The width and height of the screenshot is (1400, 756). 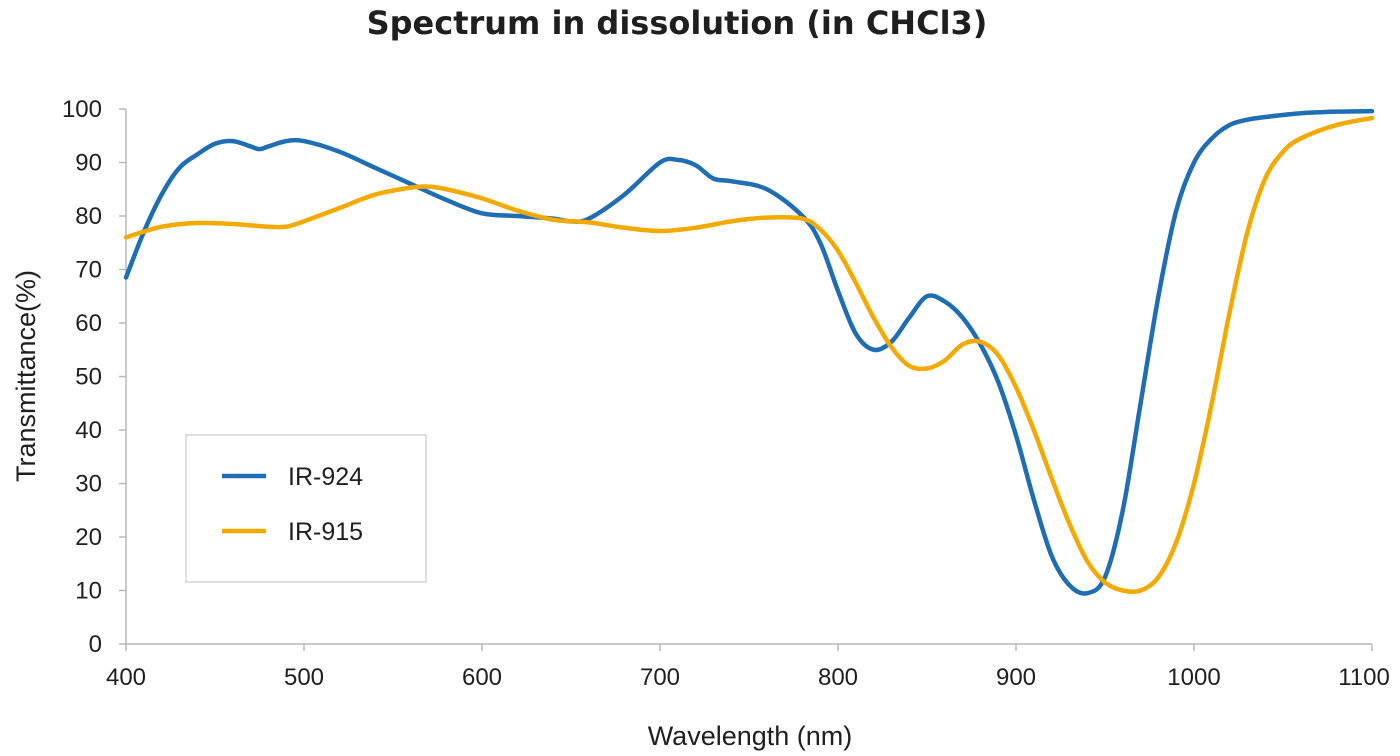 What do you see at coordinates (1016, 677) in the screenshot?
I see `x-tick-label: 900` at bounding box center [1016, 677].